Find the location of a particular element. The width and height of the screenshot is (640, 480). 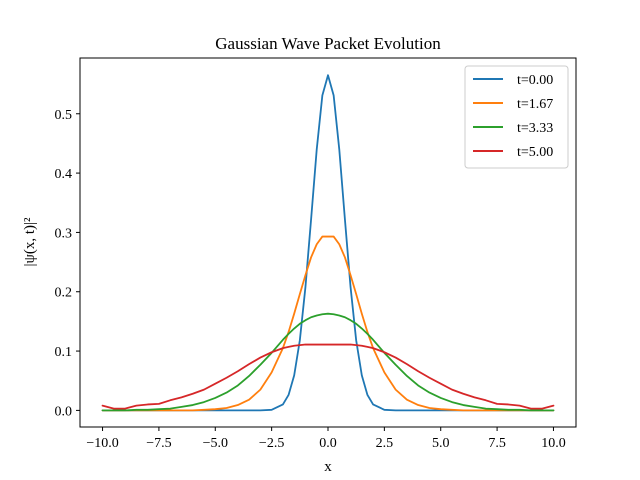

y-tick-label: 0.4 is located at coordinates (64, 174).